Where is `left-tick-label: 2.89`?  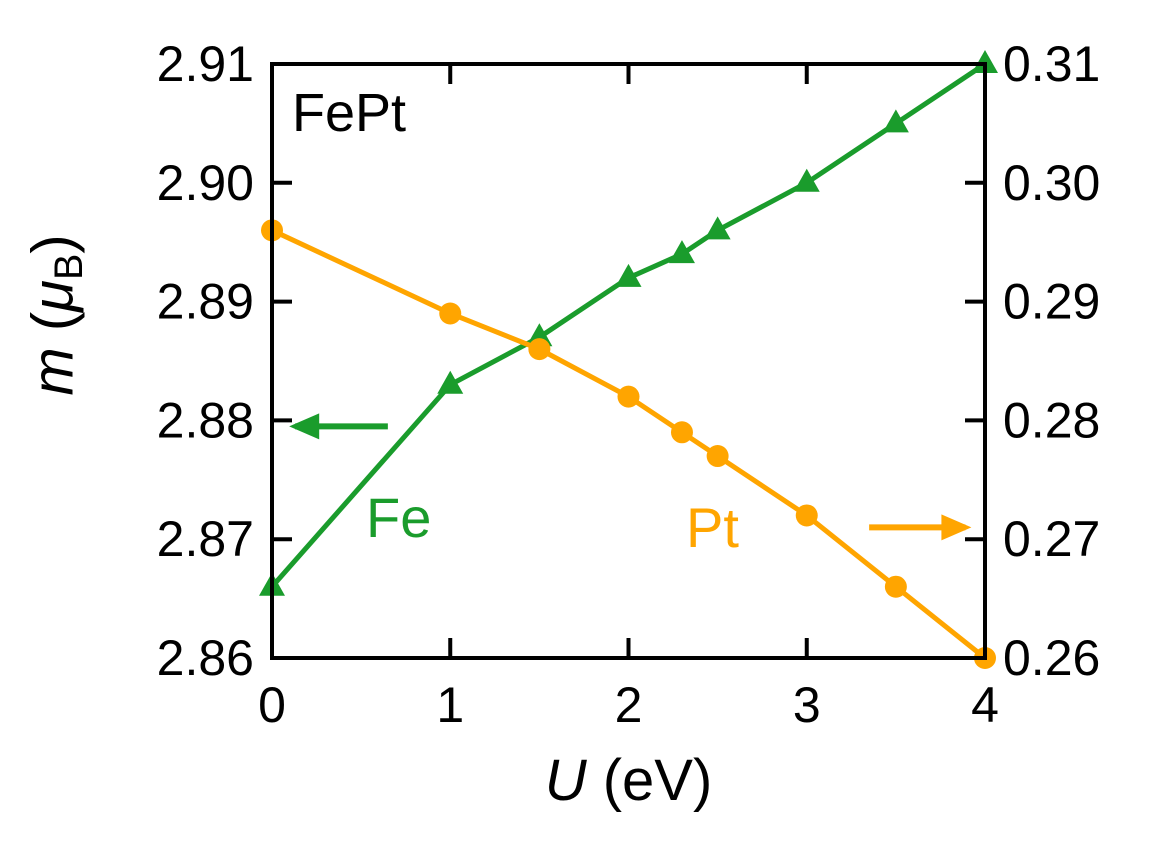
left-tick-label: 2.89 is located at coordinates (205, 302).